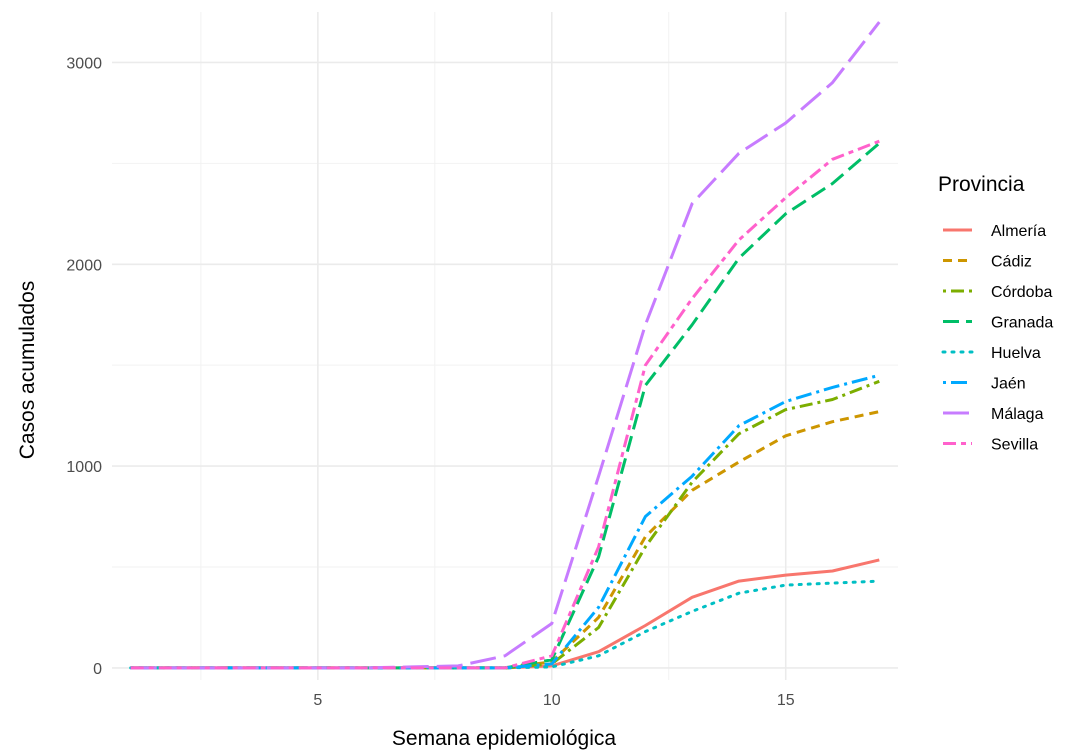 This screenshot has height=754, width=1076. Describe the element at coordinates (317, 700) in the screenshot. I see `x-tick-label: 5` at that location.